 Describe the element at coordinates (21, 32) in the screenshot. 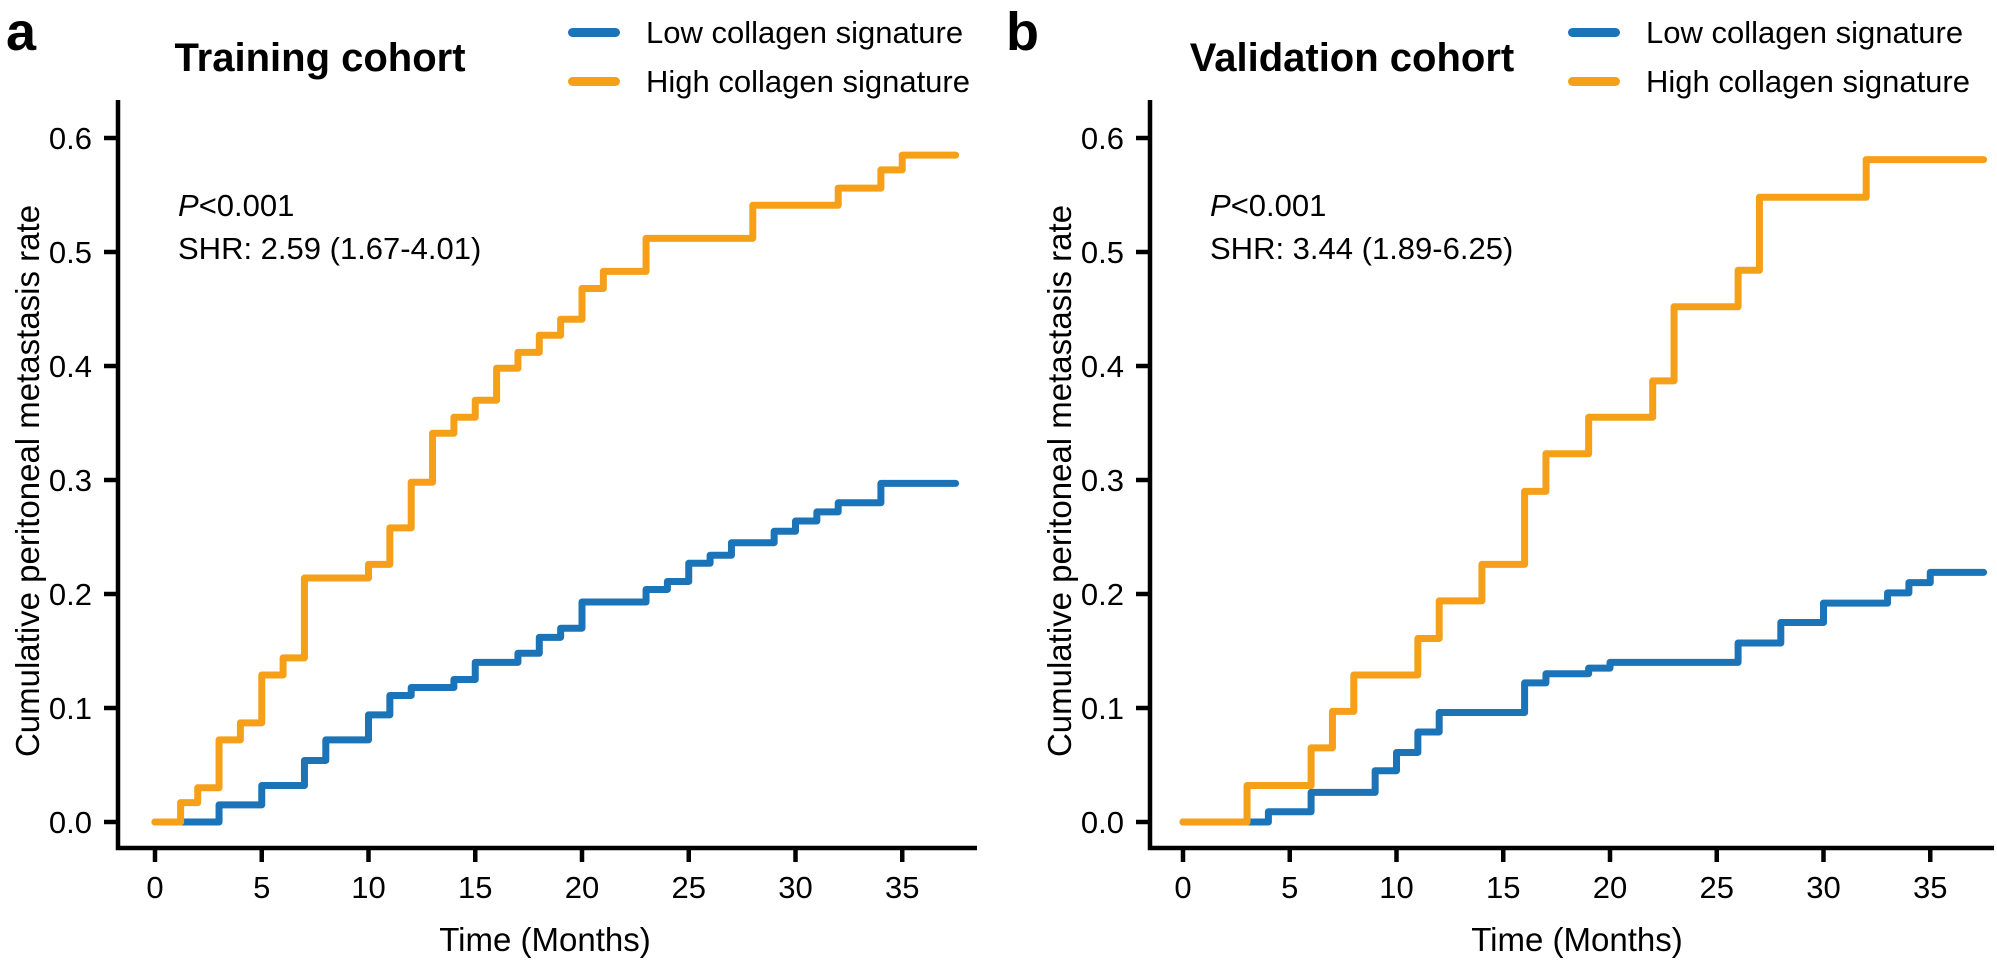

I see `panel-letter-a: a` at that location.